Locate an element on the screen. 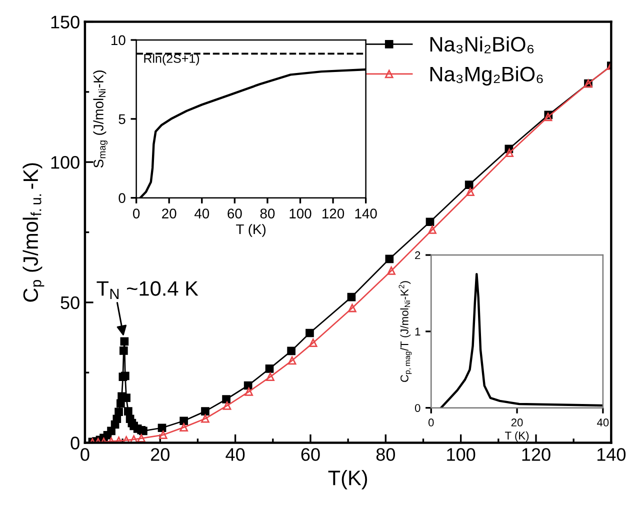  y-axis-title: S$_{mag}$ (J/mol$_{Ni}$-K) is located at coordinates (100, 119).